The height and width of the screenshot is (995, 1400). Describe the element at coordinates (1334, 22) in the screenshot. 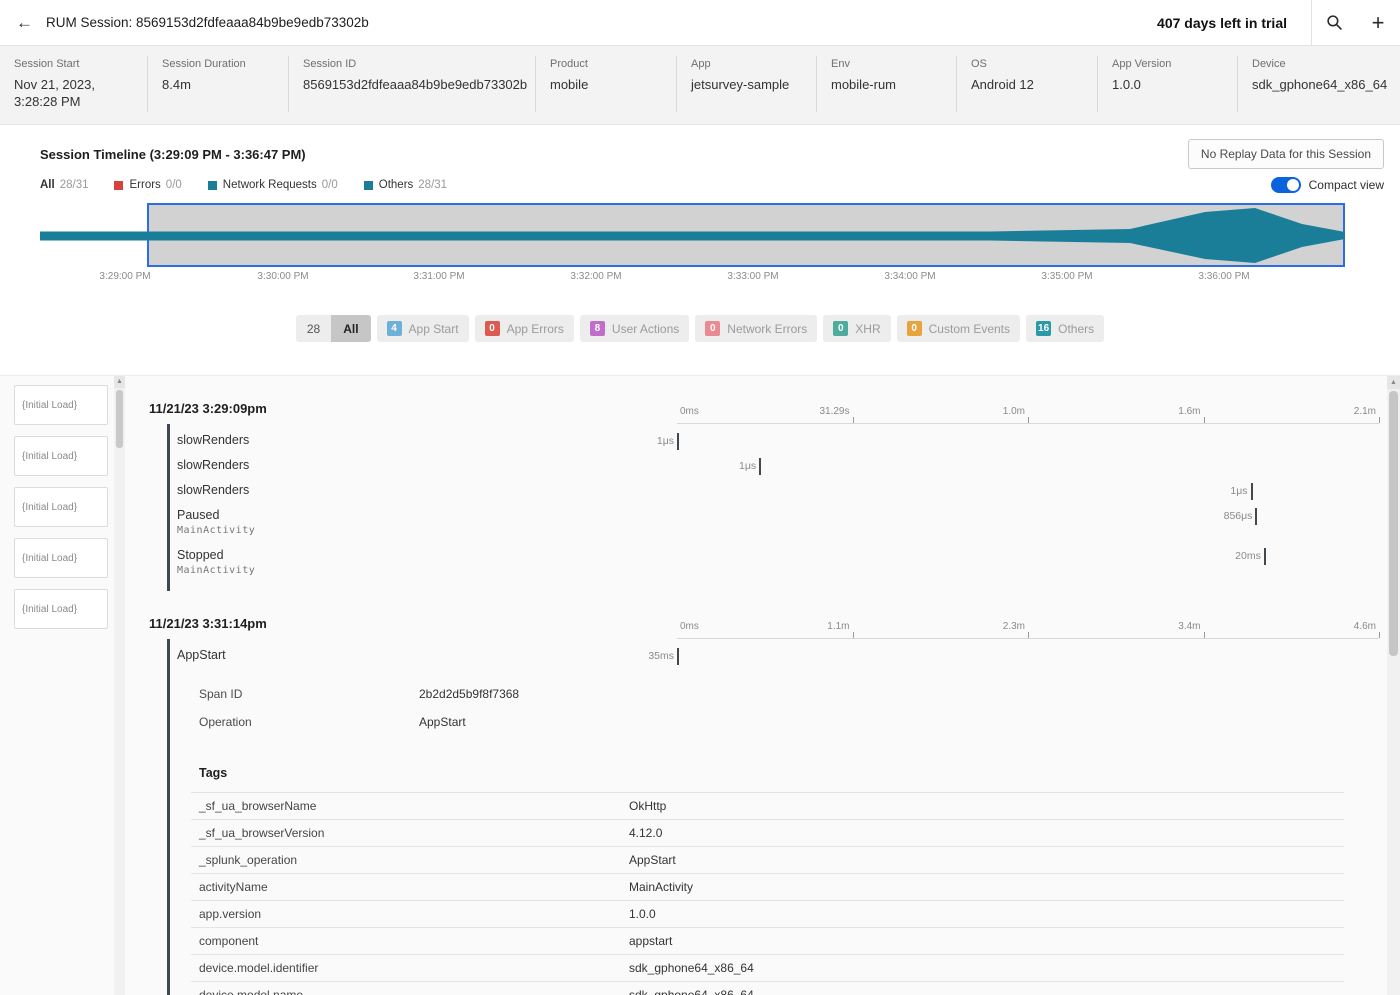

I see `search-button` at that location.